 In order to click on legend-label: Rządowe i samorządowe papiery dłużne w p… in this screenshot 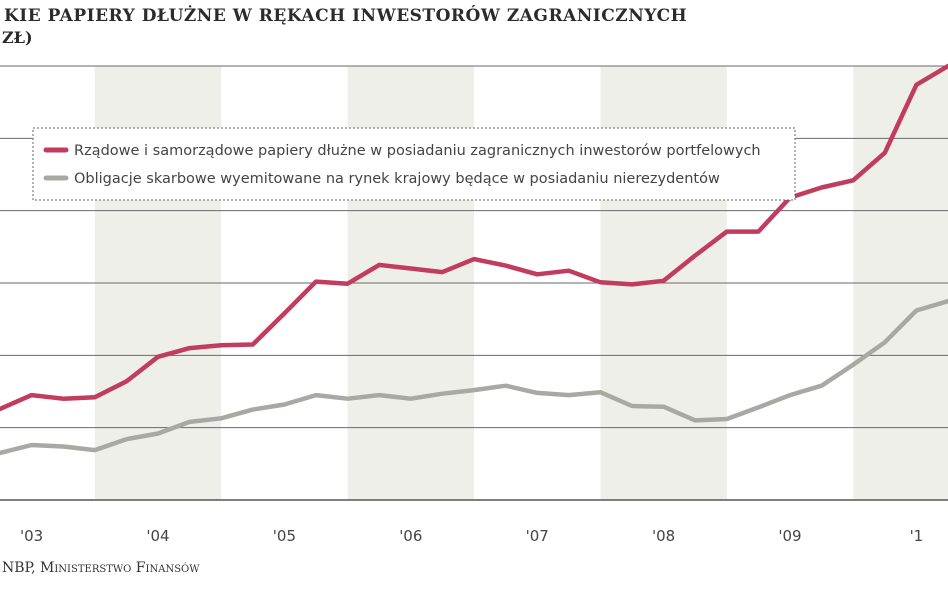, I will do `click(417, 151)`.